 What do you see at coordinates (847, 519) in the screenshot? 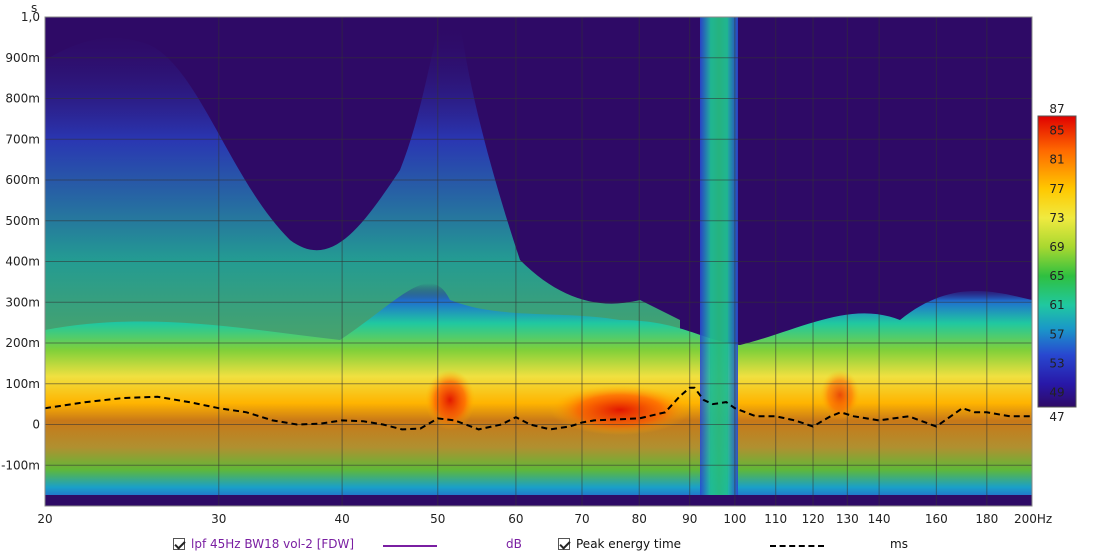
I see `x-tick-label: 130` at bounding box center [847, 519].